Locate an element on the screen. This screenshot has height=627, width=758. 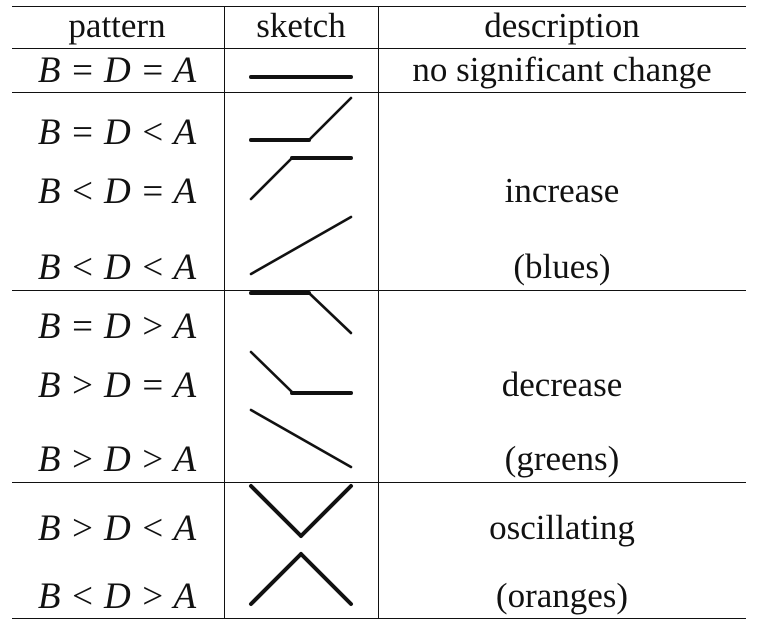
header-pattern: pattern is located at coordinates (117, 25).